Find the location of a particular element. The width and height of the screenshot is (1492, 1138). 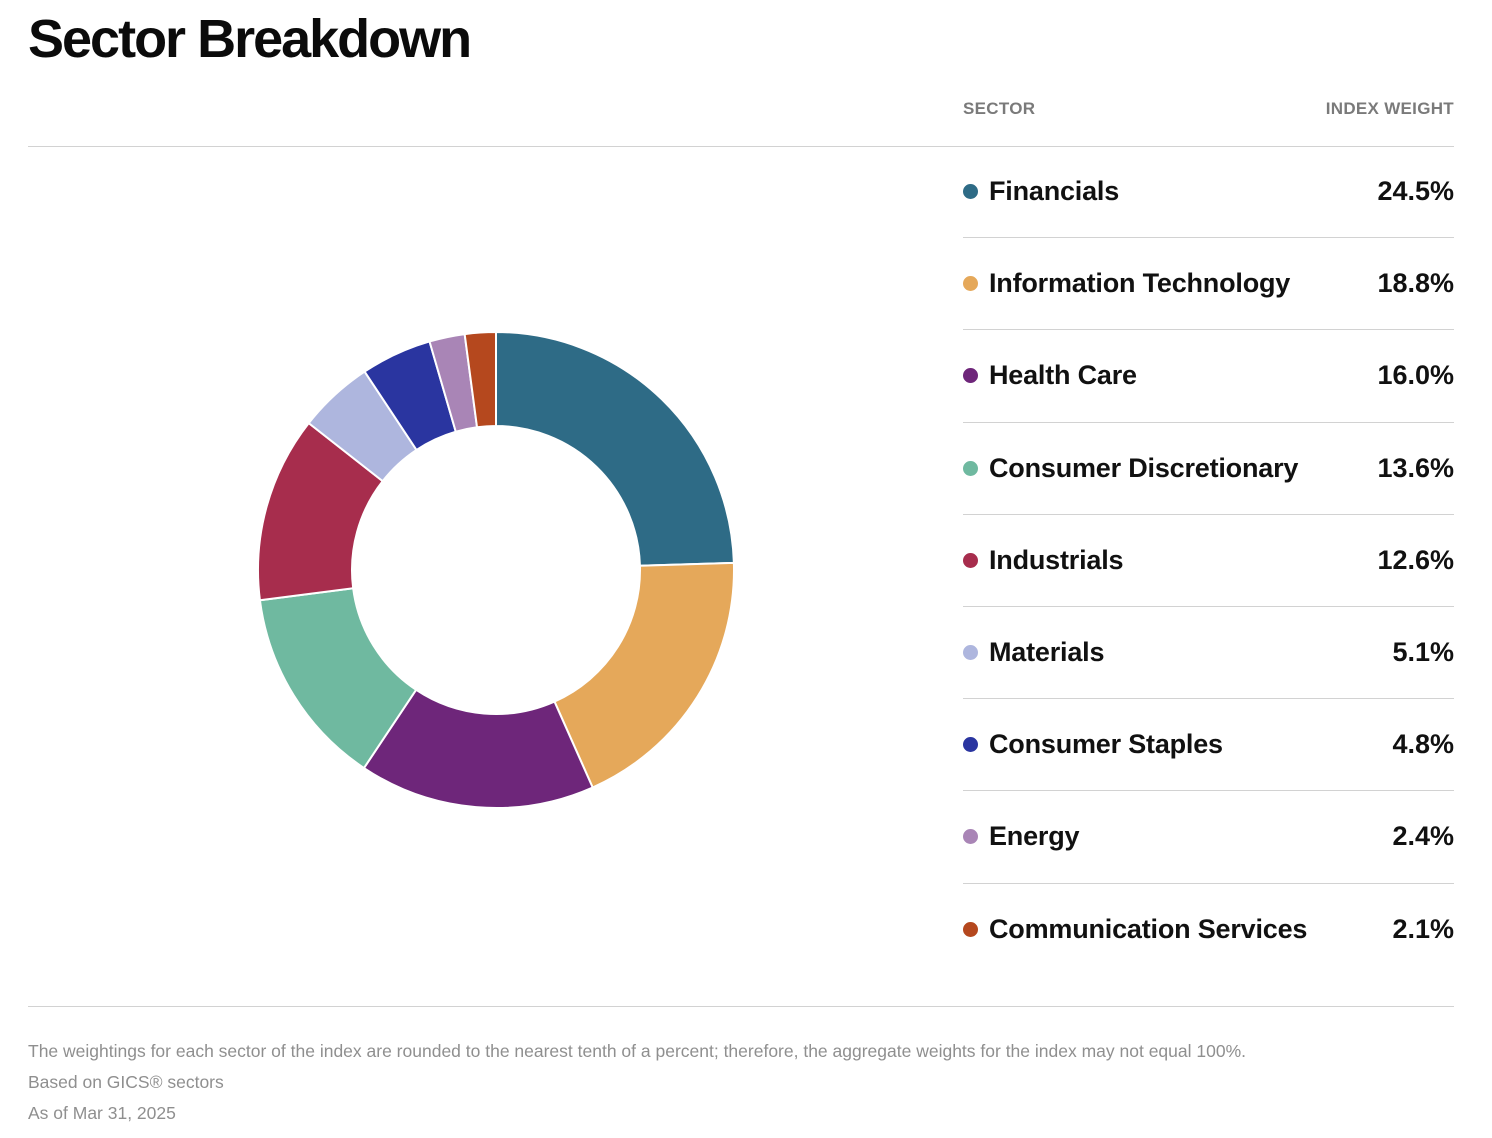

footnote-gics: Based on GICS® sectors is located at coordinates (126, 1082).